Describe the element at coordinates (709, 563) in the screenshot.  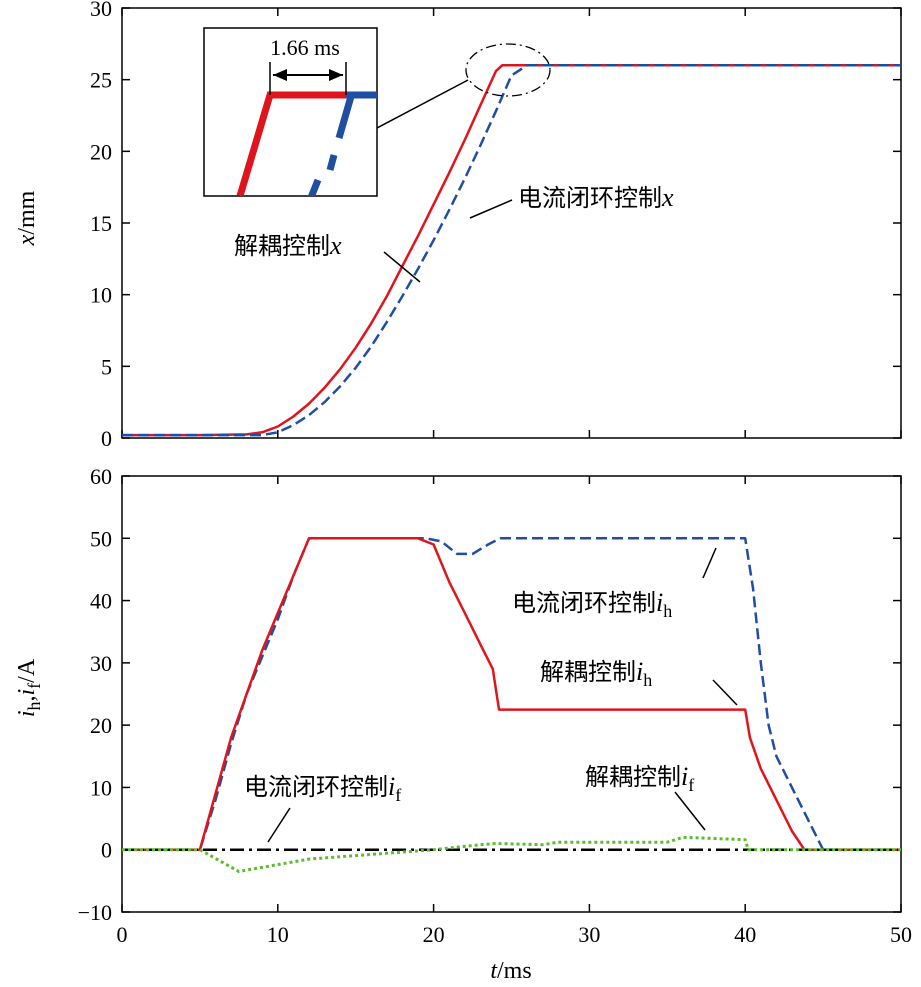
I see `leader-current-loop-ih` at that location.